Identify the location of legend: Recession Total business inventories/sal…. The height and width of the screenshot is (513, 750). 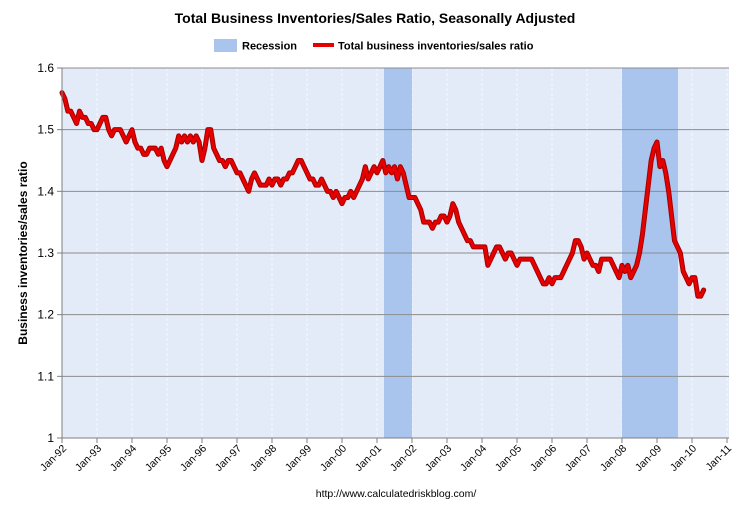
(374, 46).